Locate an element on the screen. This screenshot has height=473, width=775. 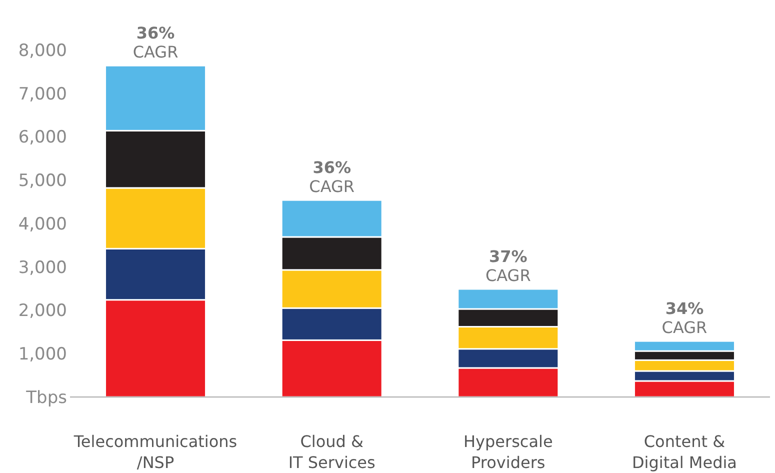
y-tick-label: Tbps is located at coordinates (46, 398).